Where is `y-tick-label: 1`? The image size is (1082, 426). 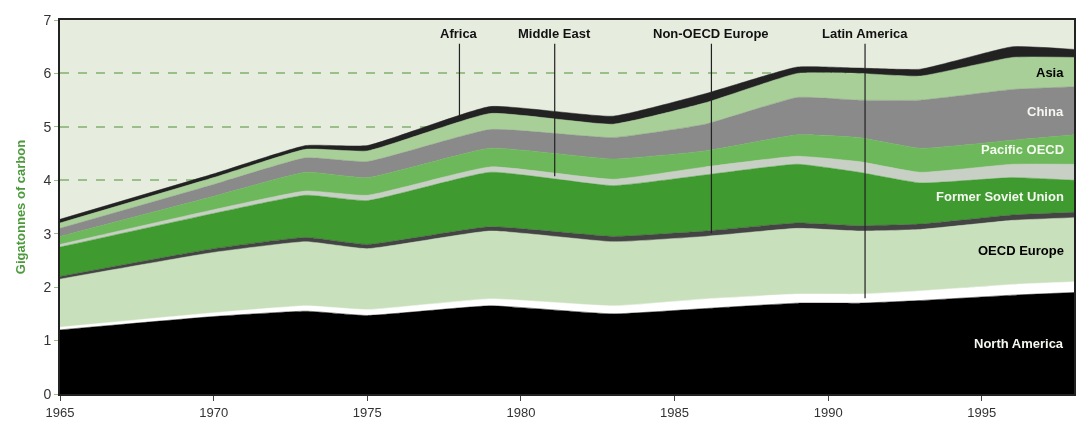 y-tick-label: 1 is located at coordinates (47, 340).